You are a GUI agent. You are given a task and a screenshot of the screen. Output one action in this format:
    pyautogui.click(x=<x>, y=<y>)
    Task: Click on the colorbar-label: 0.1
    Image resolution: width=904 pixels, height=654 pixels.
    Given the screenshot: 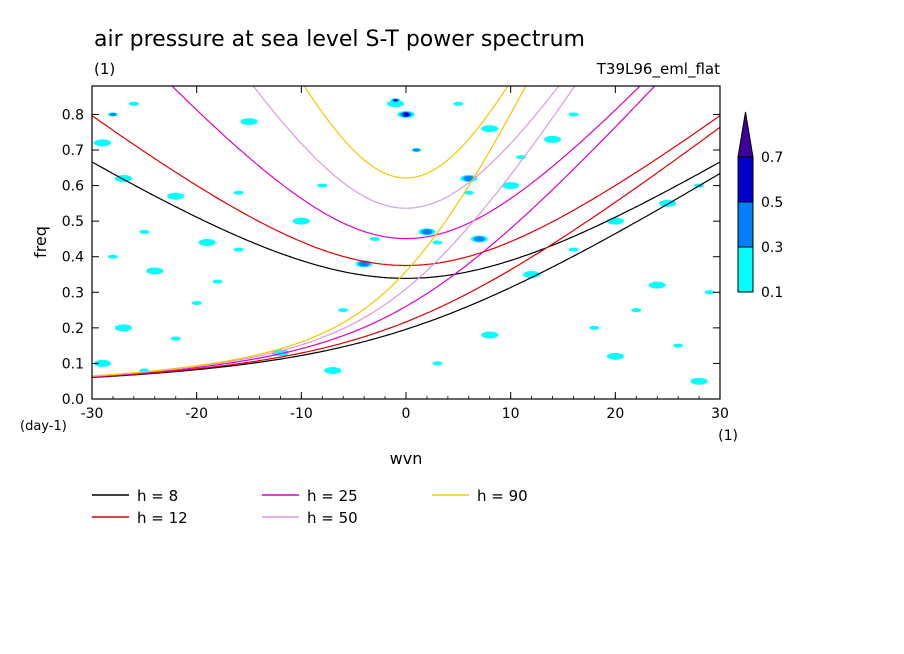 What is the action you would take?
    pyautogui.click(x=772, y=293)
    